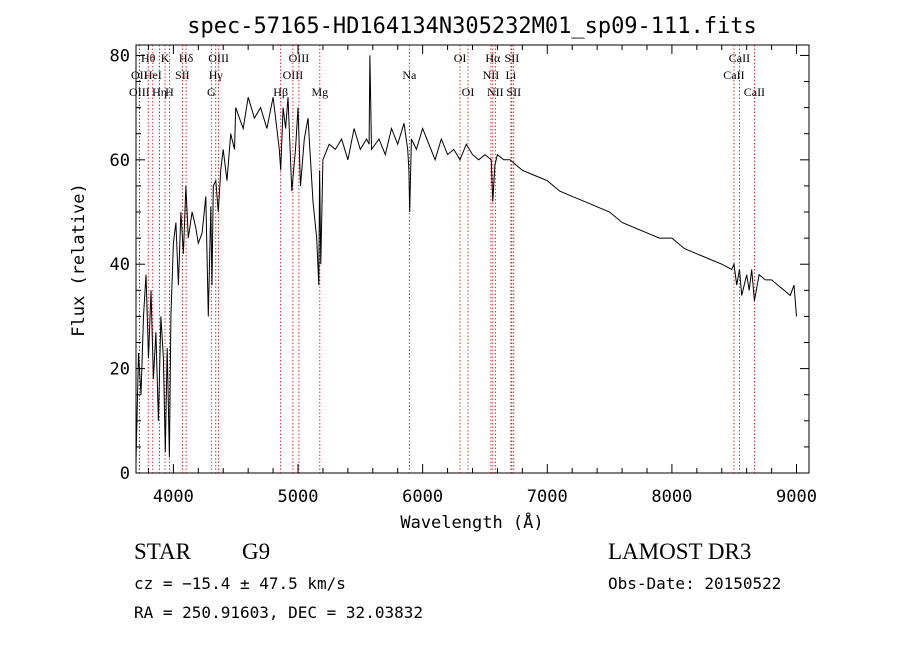 This screenshot has width=900, height=649. Describe the element at coordinates (298, 497) in the screenshot. I see `x-tick-label: 5000` at that location.